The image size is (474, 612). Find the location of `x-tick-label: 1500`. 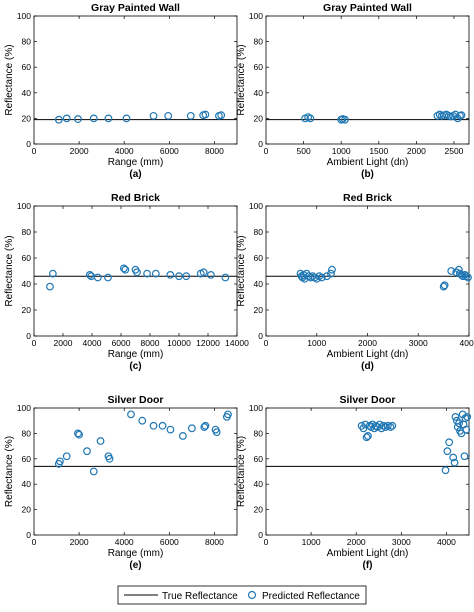

x-tick-label: 1500 is located at coordinates (378, 151).